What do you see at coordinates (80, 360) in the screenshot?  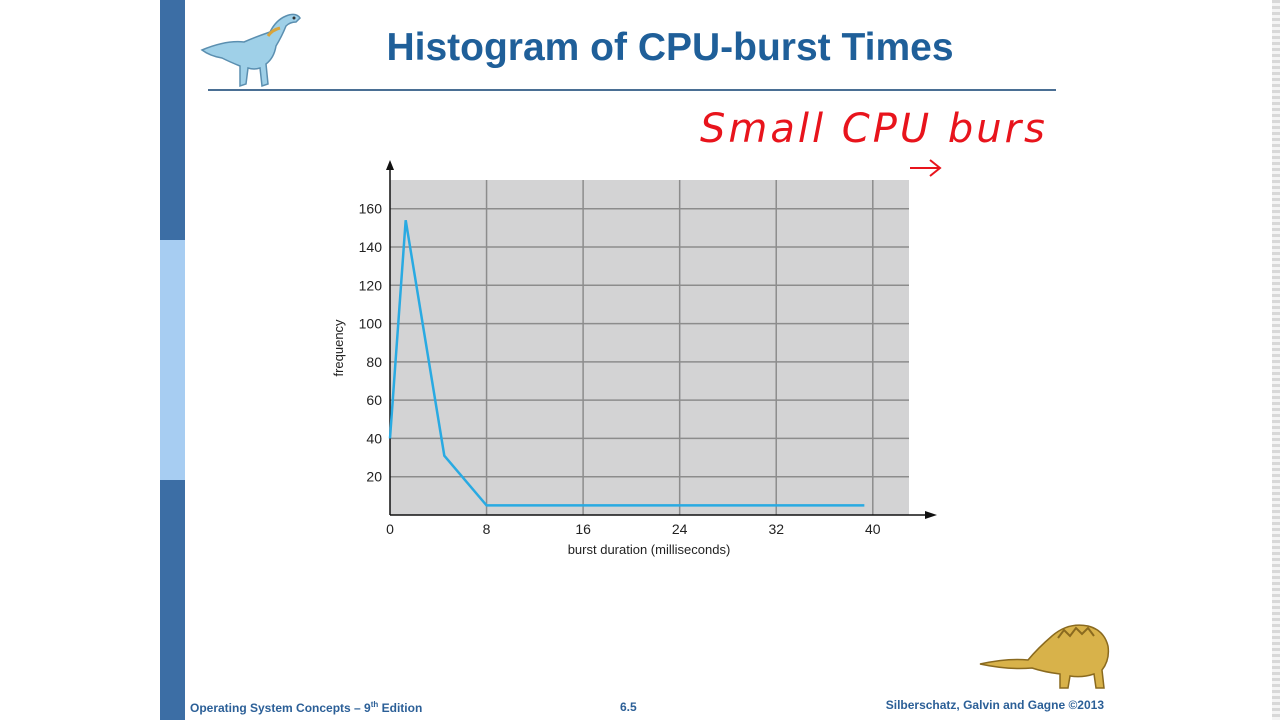 I see `letterbox-left` at bounding box center [80, 360].